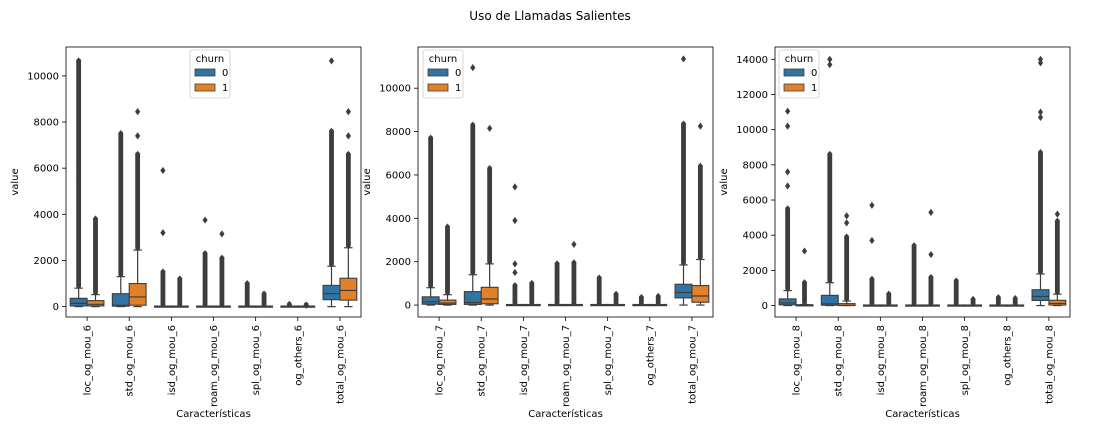 The width and height of the screenshot is (1110, 442). What do you see at coordinates (549, 16) in the screenshot?
I see `figure-title: Uso de Llamadas Salientes` at bounding box center [549, 16].